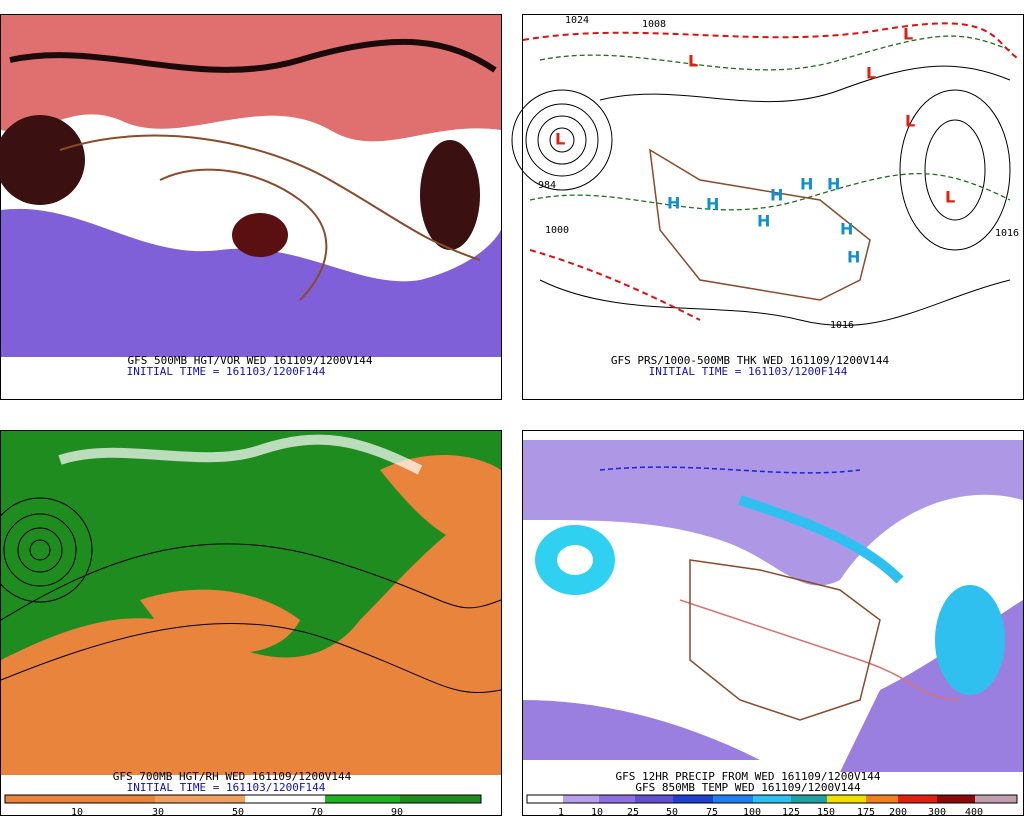 This screenshot has width=1024, height=823. Describe the element at coordinates (232, 776) in the screenshot. I see `caption: GFS 700MB HGT/RH WED 161109/1200V144` at that location.